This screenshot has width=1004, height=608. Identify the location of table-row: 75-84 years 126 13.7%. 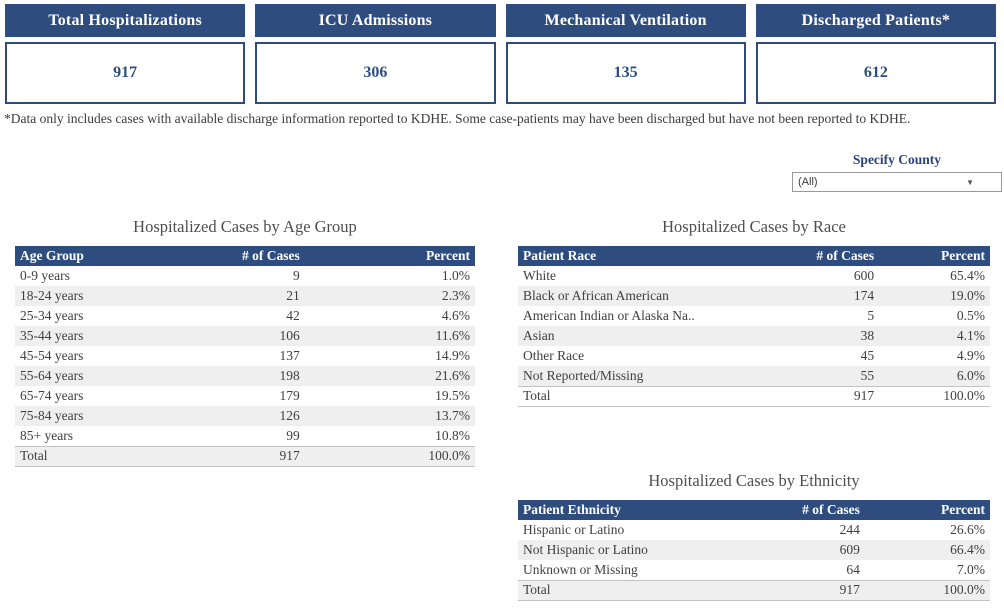
(245, 416).